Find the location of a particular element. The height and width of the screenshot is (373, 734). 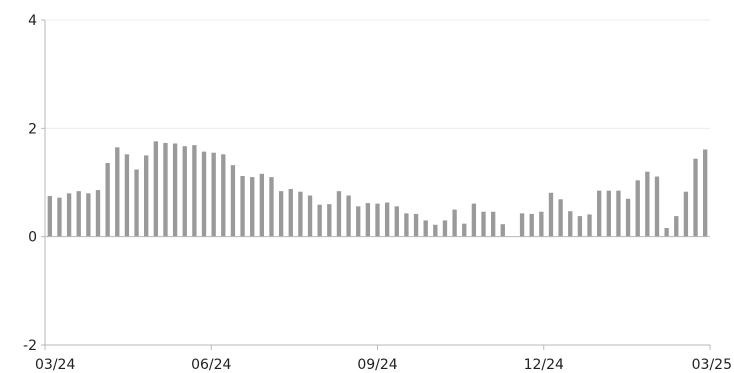

x-tick-label: 12/24 is located at coordinates (544, 365).